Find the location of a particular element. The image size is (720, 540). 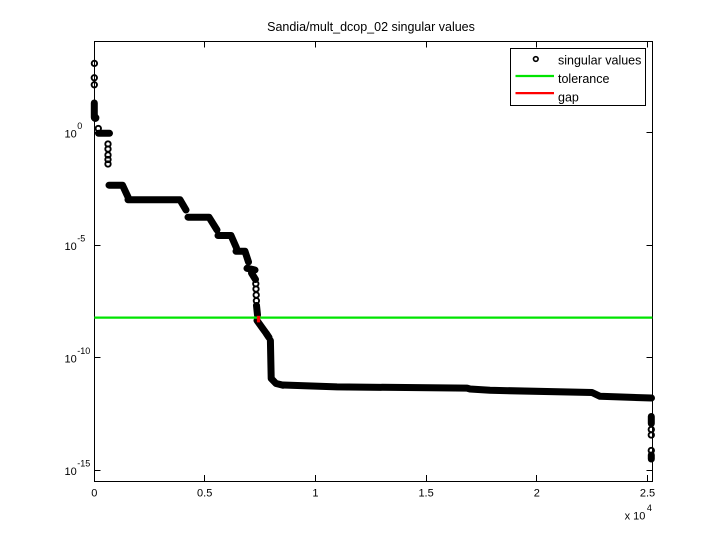

svg-text: x 10 is located at coordinates (635, 517).